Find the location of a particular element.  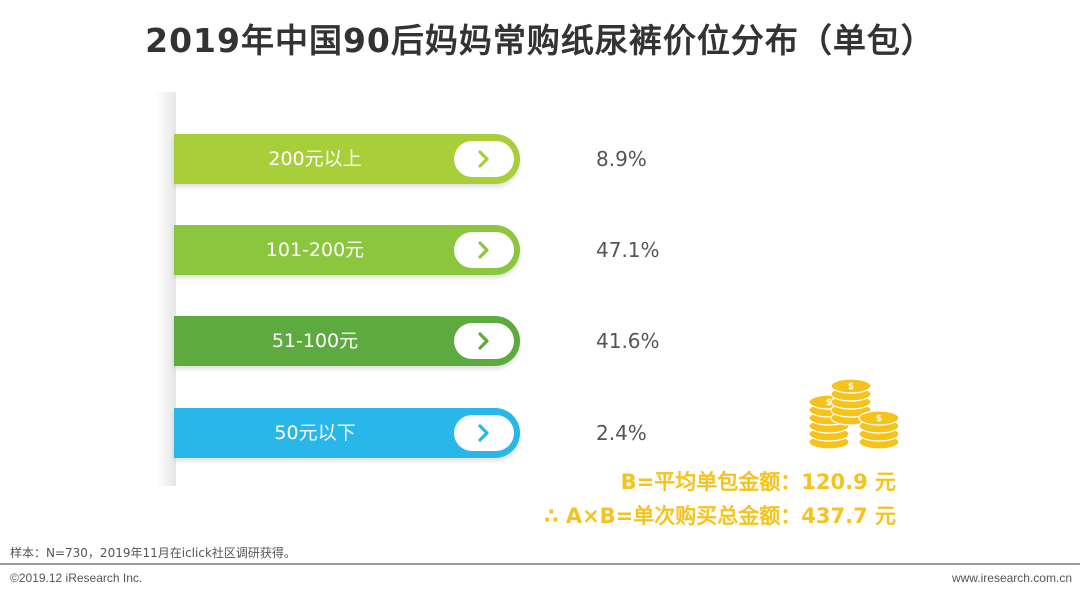

formula-average-price: B=平均单包金额：120.9 元 is located at coordinates (758, 482).